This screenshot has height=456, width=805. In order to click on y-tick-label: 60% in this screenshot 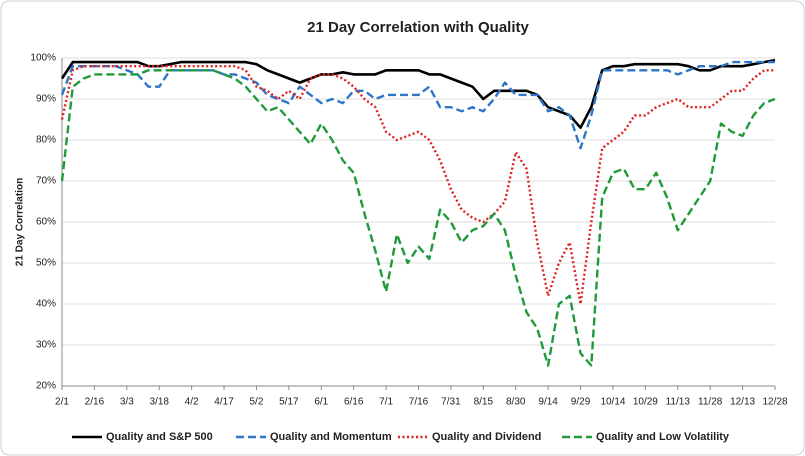, I will do `click(46, 222)`.